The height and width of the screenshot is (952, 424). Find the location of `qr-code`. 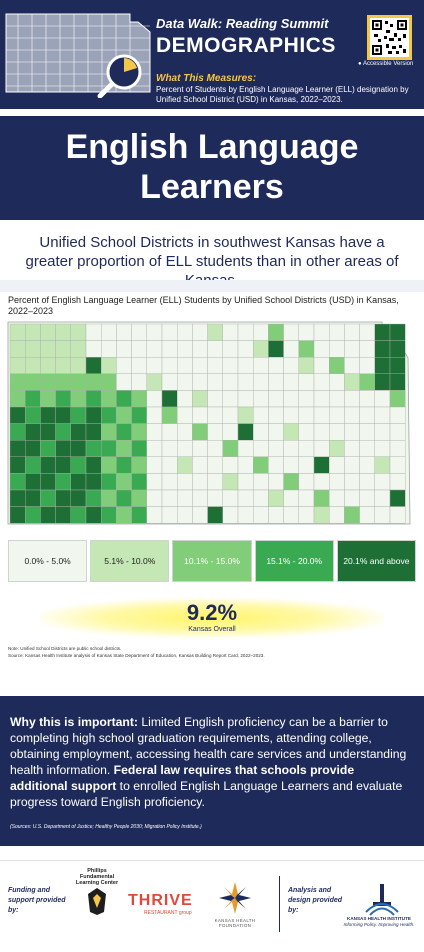

qr-code is located at coordinates (389, 37).